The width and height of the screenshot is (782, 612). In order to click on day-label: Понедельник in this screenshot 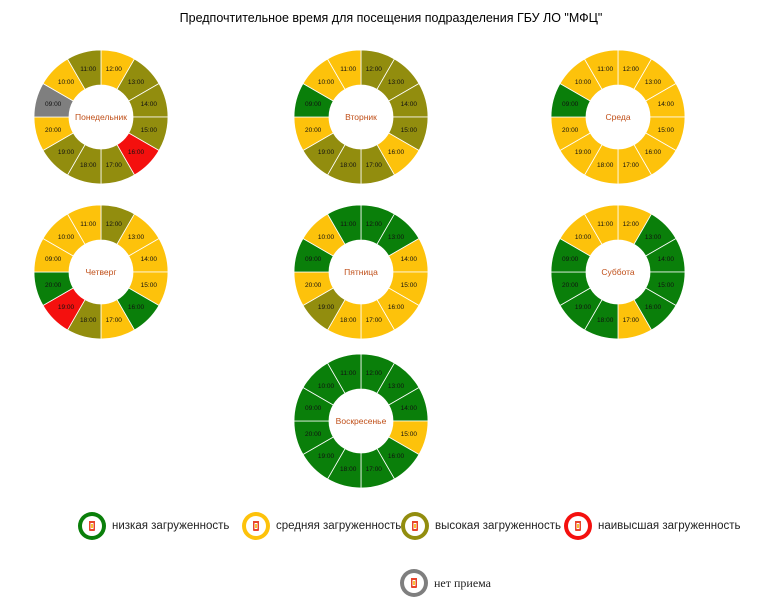, I will do `click(101, 117)`.